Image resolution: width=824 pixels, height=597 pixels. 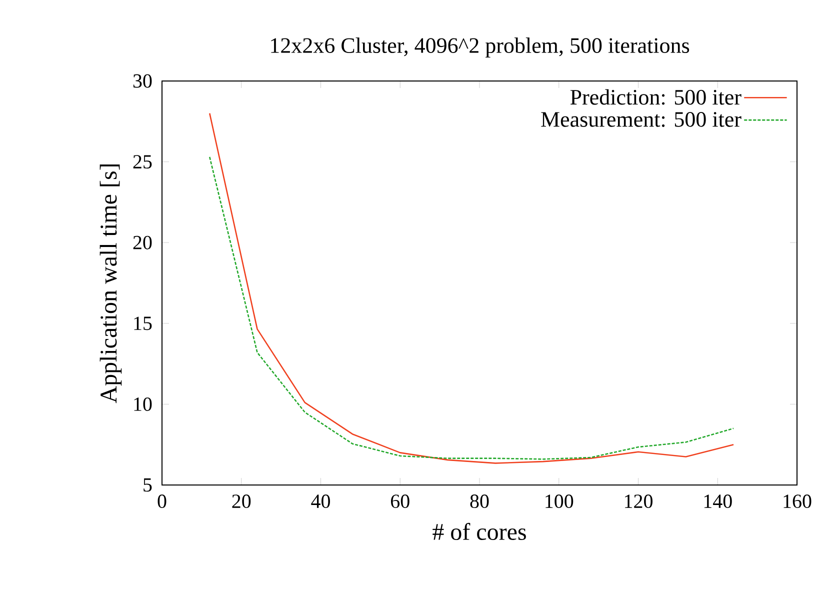 I want to click on y-tick-label: 15, so click(x=143, y=323).